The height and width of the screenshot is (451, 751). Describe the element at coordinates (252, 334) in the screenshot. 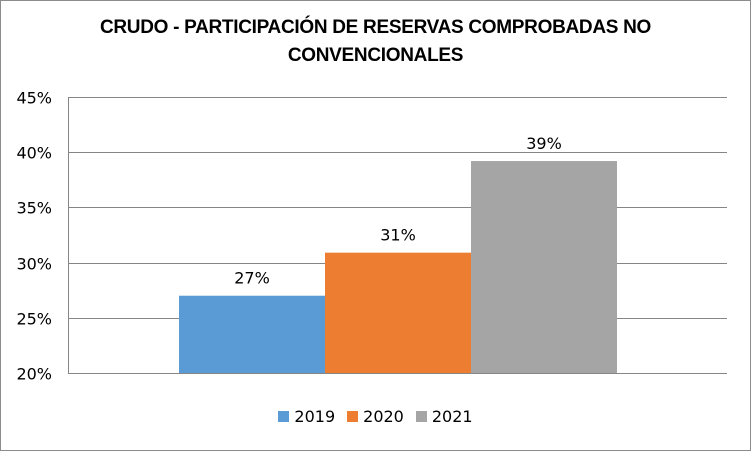

I see `bar-2019` at that location.